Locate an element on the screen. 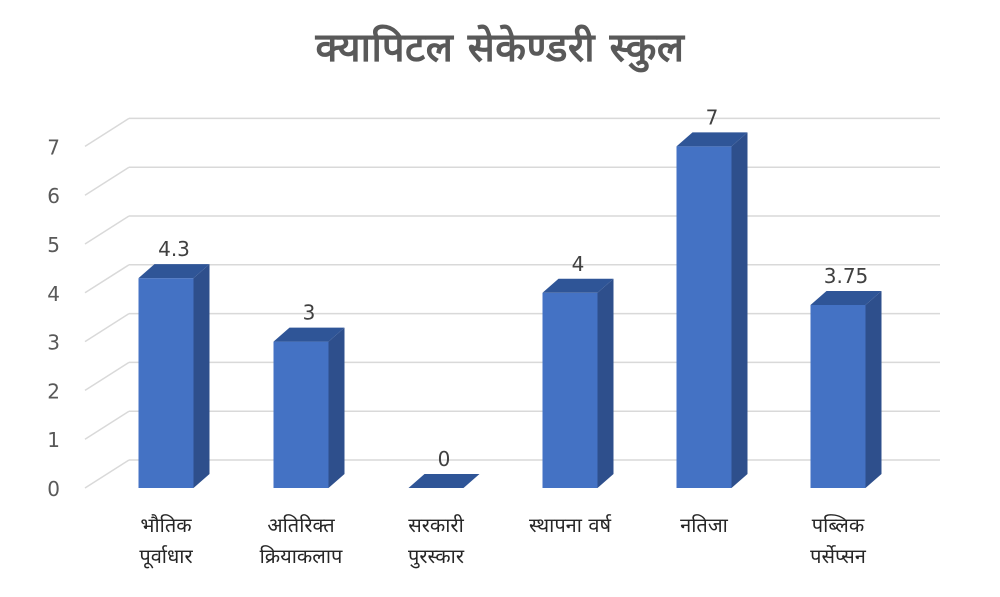  x-tick-label: सरकारी is located at coordinates (436, 525).